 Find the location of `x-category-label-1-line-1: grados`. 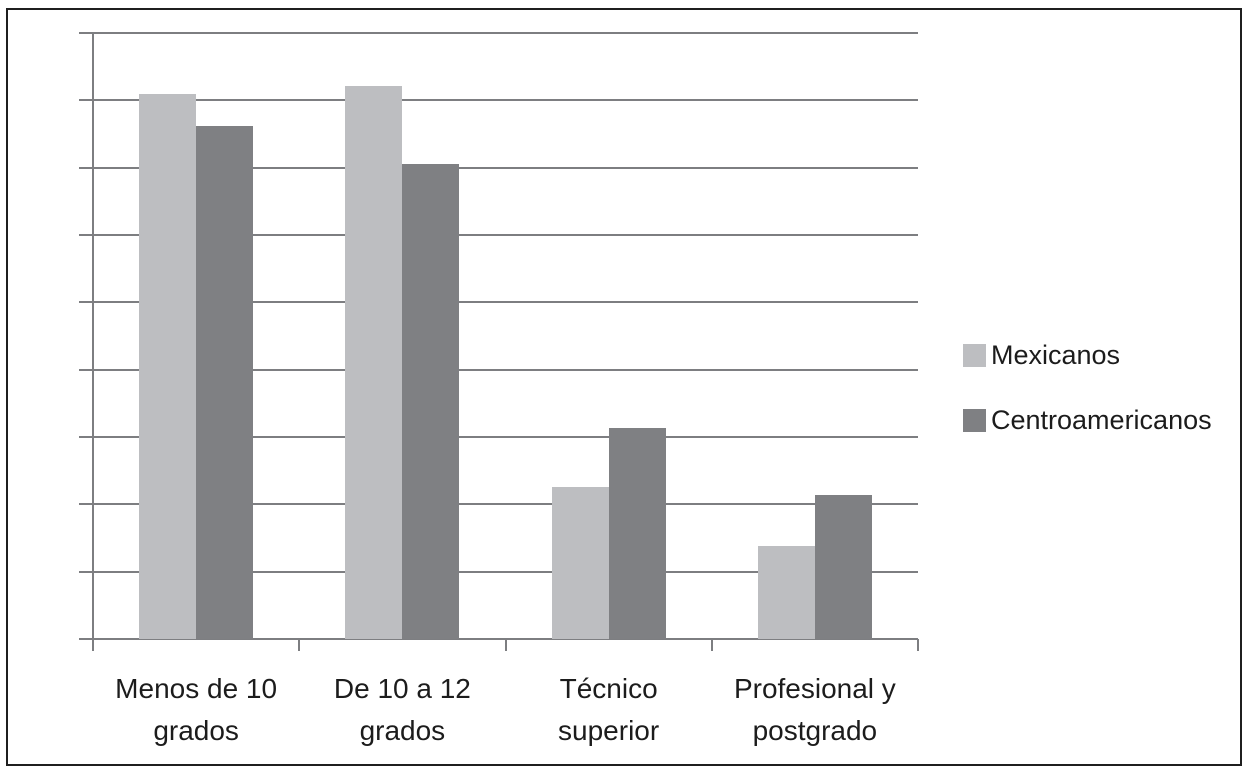

x-category-label-1-line-1: grados is located at coordinates (402, 730).